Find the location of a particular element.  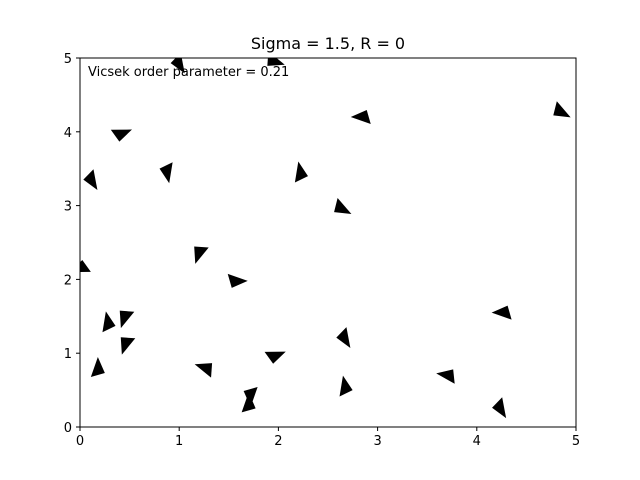

y-axis: 0 1 2 3 4 5 is located at coordinates (72, 244).